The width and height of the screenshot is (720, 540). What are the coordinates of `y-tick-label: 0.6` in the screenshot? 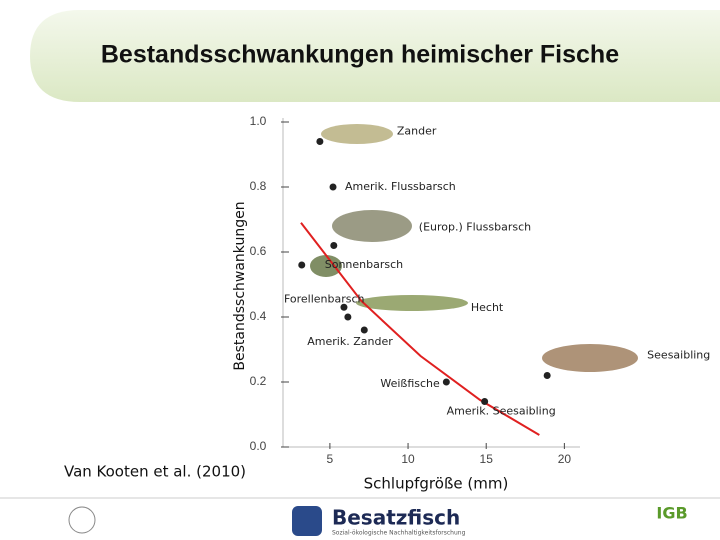 It's located at (258, 251).